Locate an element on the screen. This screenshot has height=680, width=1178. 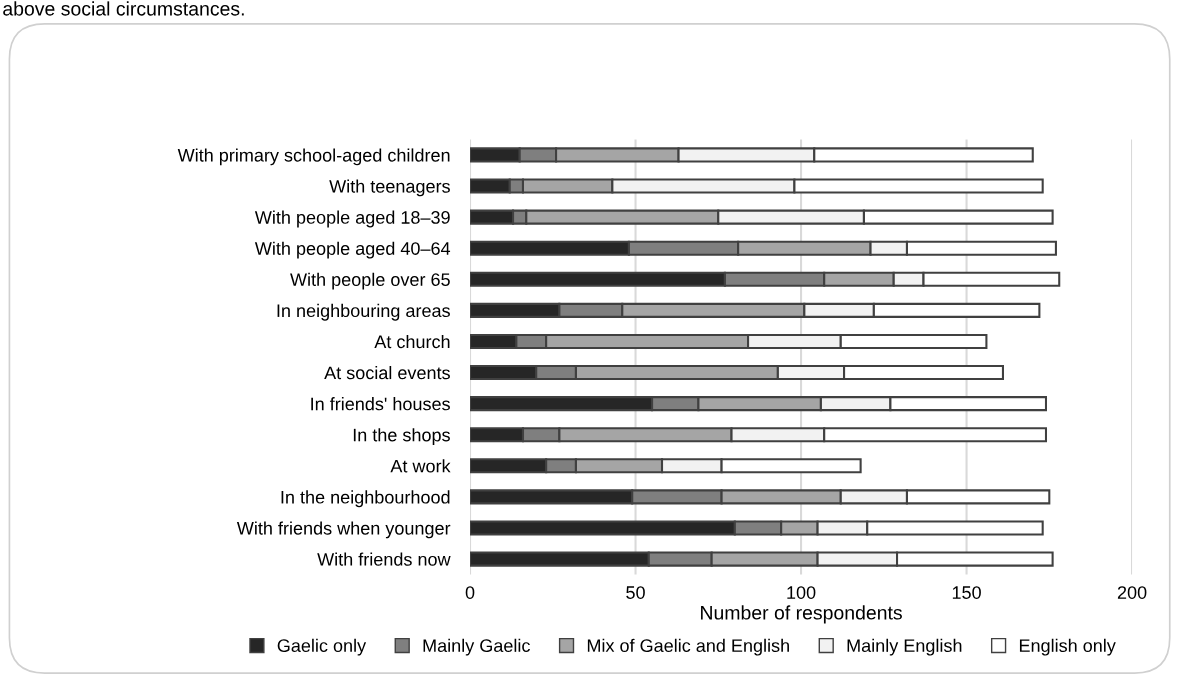
legend-label: Gaelic only is located at coordinates (322, 647).